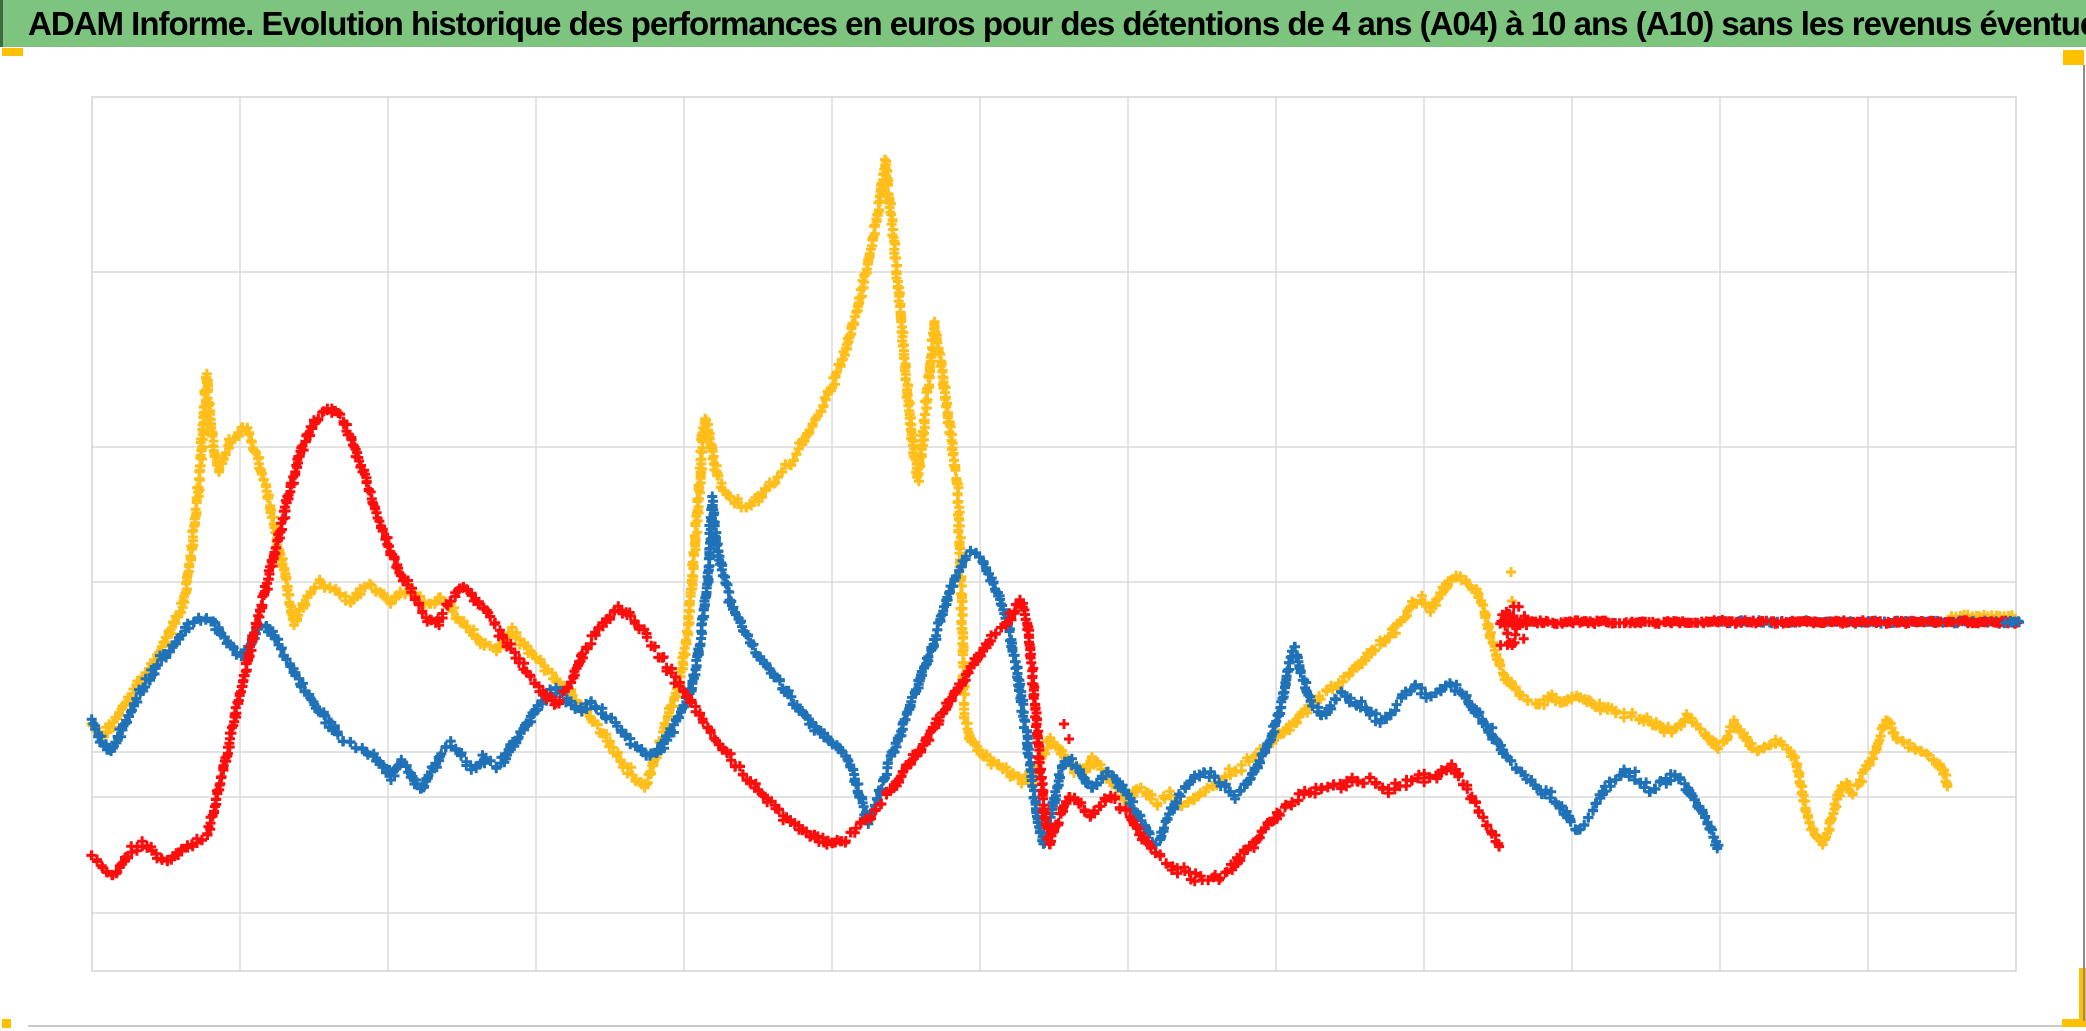 The height and width of the screenshot is (1031, 2086). Describe the element at coordinates (1758, 621) in the screenshot. I see `flat-red` at that location.